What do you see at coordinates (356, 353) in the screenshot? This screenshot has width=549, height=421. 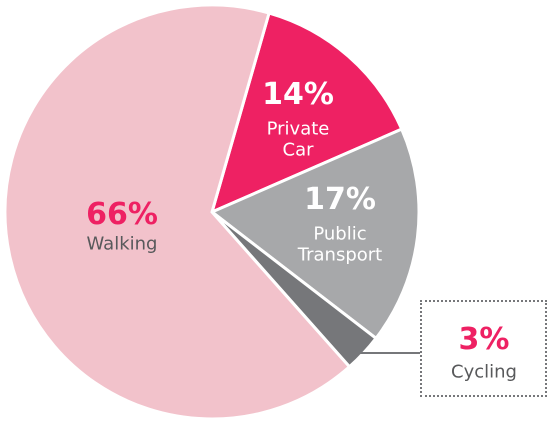 I see `leader-dot` at bounding box center [356, 353].